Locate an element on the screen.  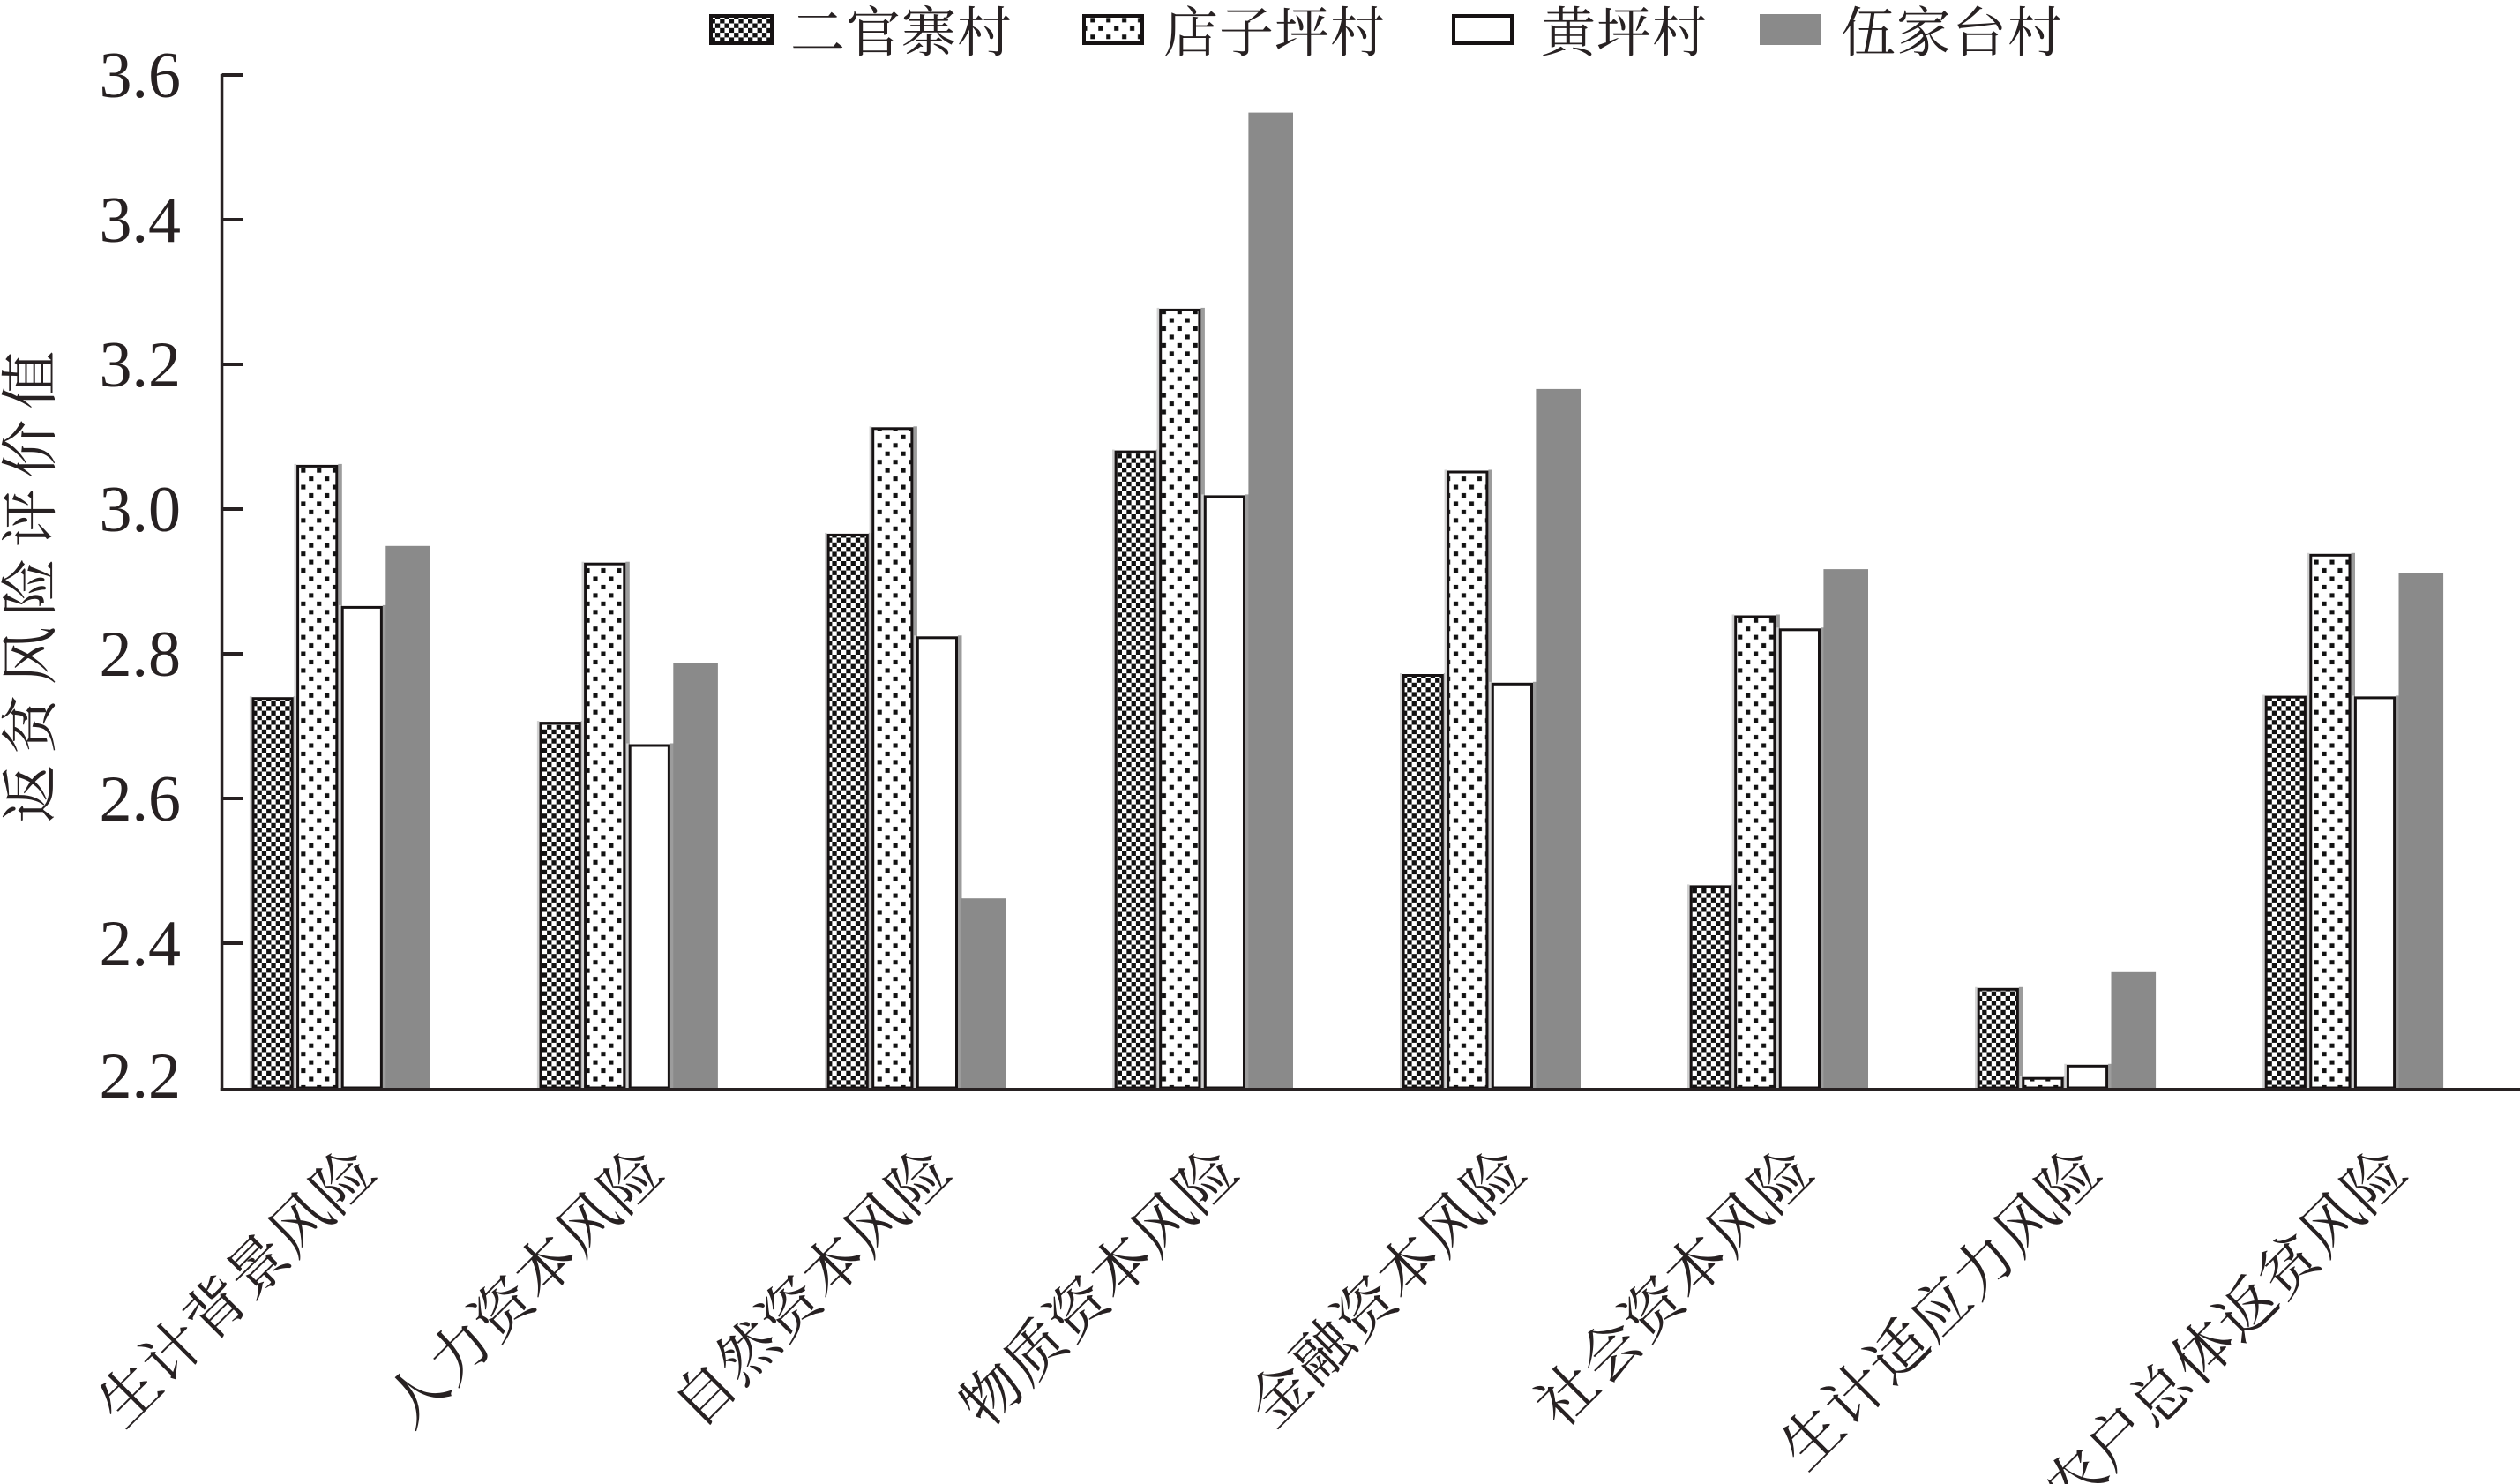
svg-text: 3.4 is located at coordinates (141, 220).